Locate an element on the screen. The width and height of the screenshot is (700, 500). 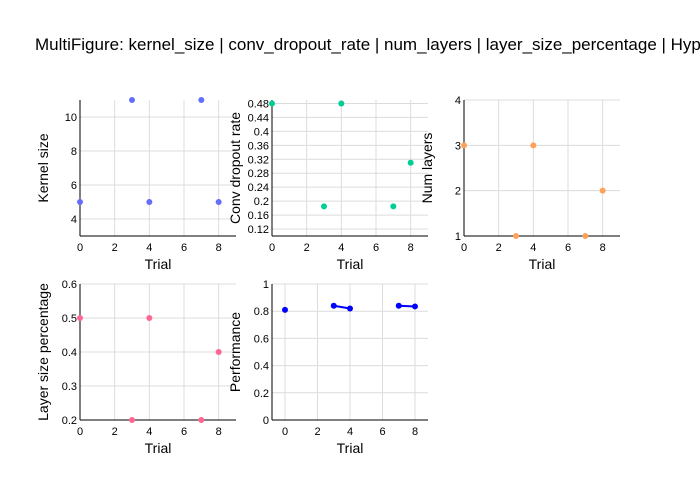
y-tick-label: 0.36 is located at coordinates (258, 146).